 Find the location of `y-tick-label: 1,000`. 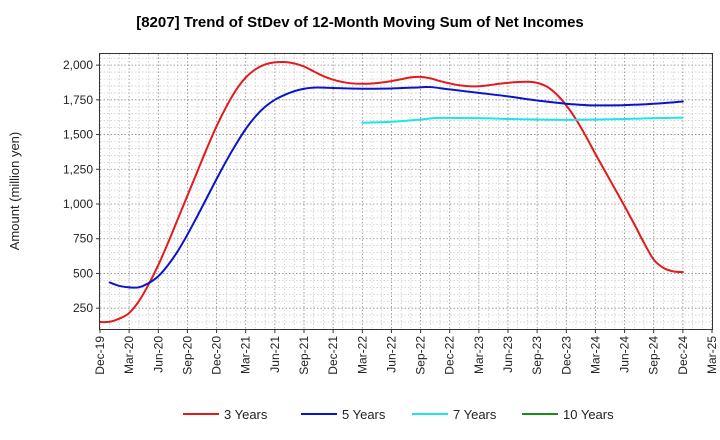

y-tick-label: 1,000 is located at coordinates (78, 204).